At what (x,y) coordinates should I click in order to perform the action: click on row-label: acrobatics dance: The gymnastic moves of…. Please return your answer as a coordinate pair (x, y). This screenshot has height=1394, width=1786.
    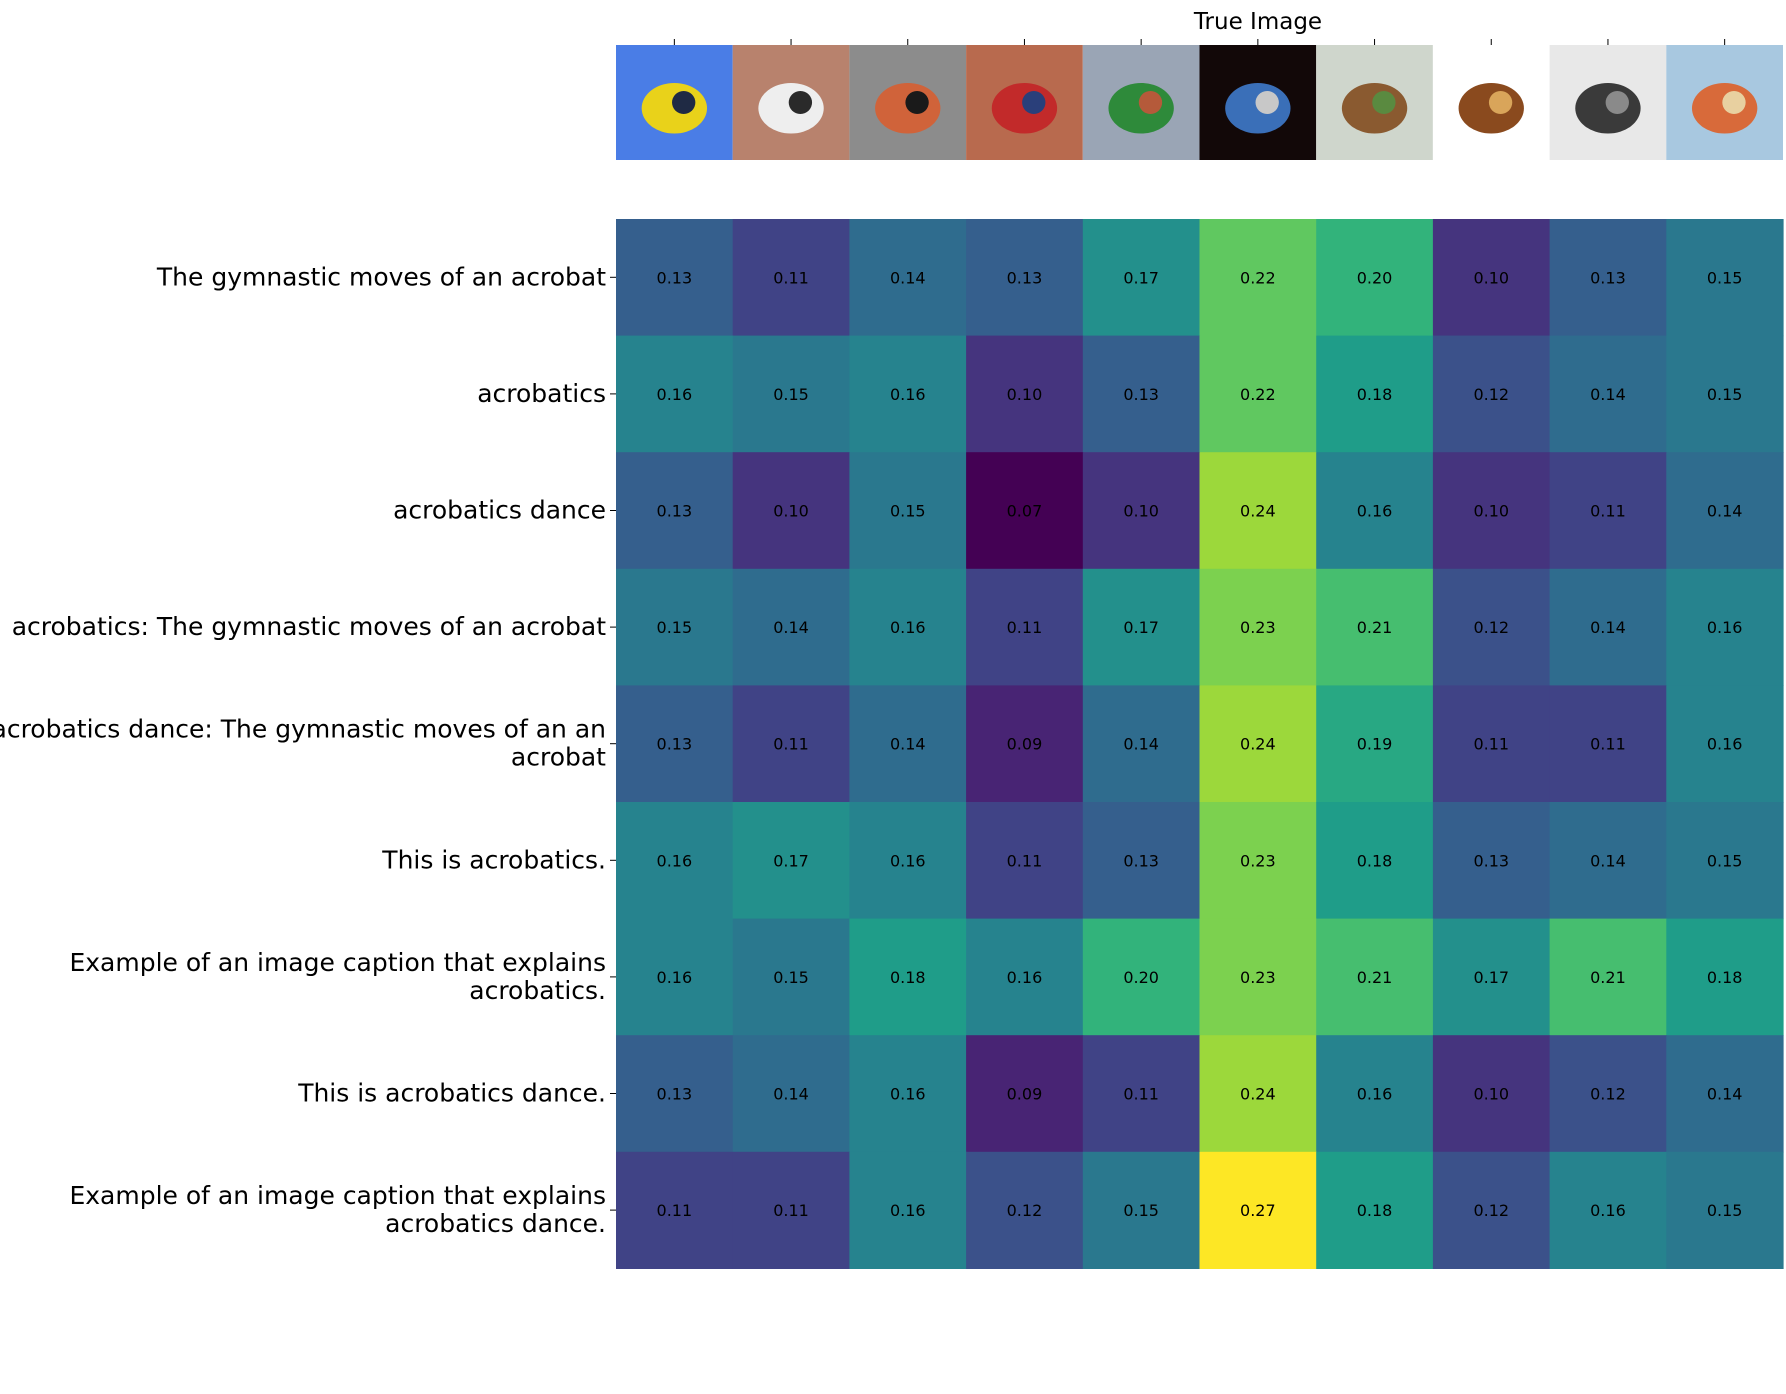
    Looking at the image, I should click on (303, 729).